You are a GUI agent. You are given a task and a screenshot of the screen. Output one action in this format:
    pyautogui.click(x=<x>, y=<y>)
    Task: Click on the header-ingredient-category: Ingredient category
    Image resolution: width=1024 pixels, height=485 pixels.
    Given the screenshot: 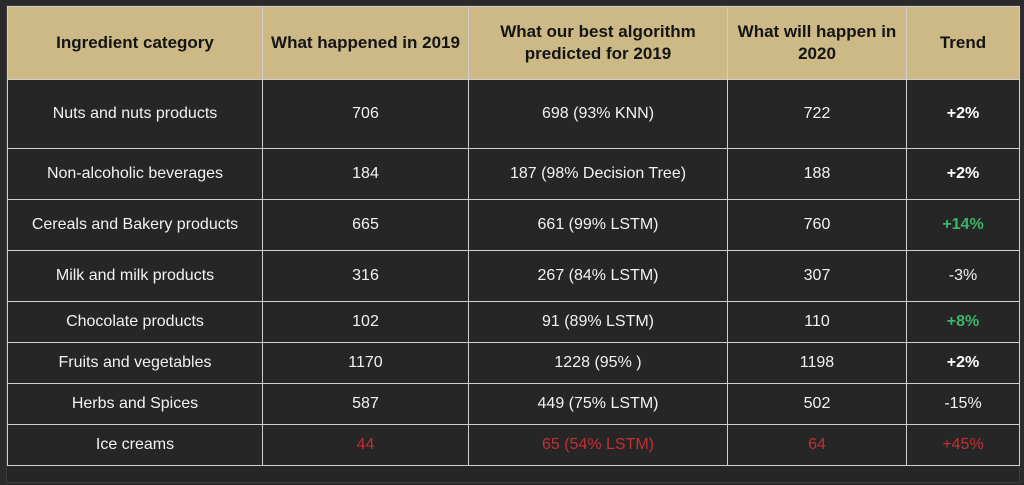 What is the action you would take?
    pyautogui.click(x=135, y=43)
    